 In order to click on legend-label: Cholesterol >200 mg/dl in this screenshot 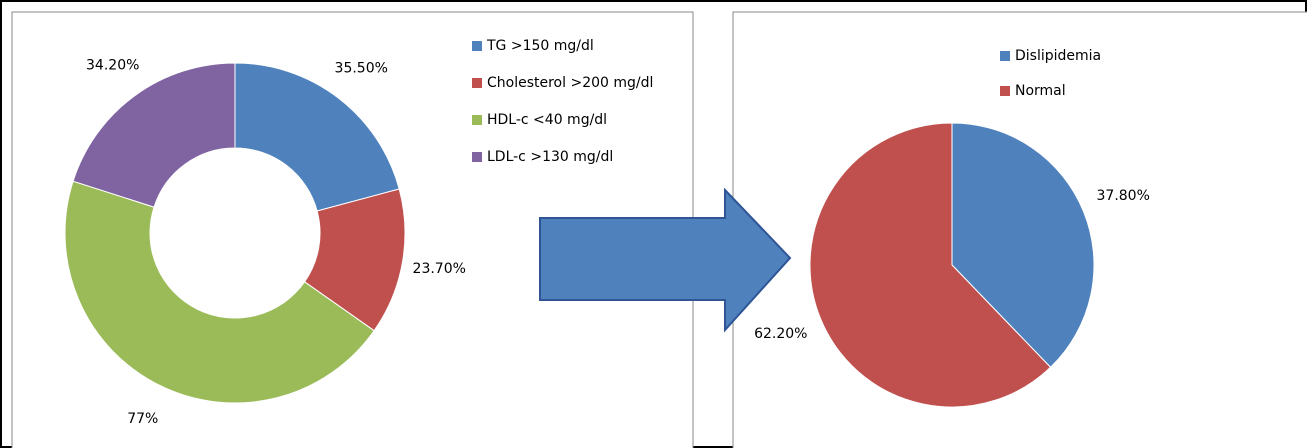, I will do `click(570, 83)`.